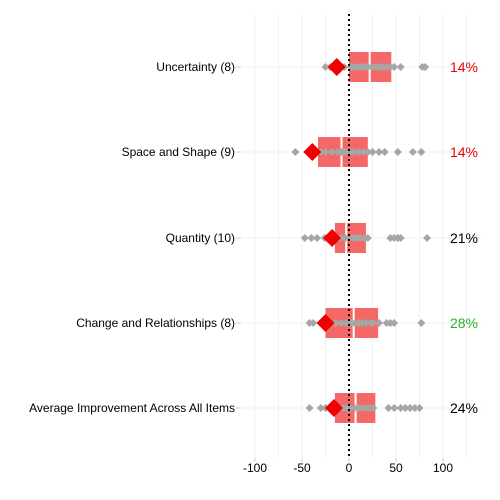  I want to click on x-tick-label: 0, so click(349, 468).